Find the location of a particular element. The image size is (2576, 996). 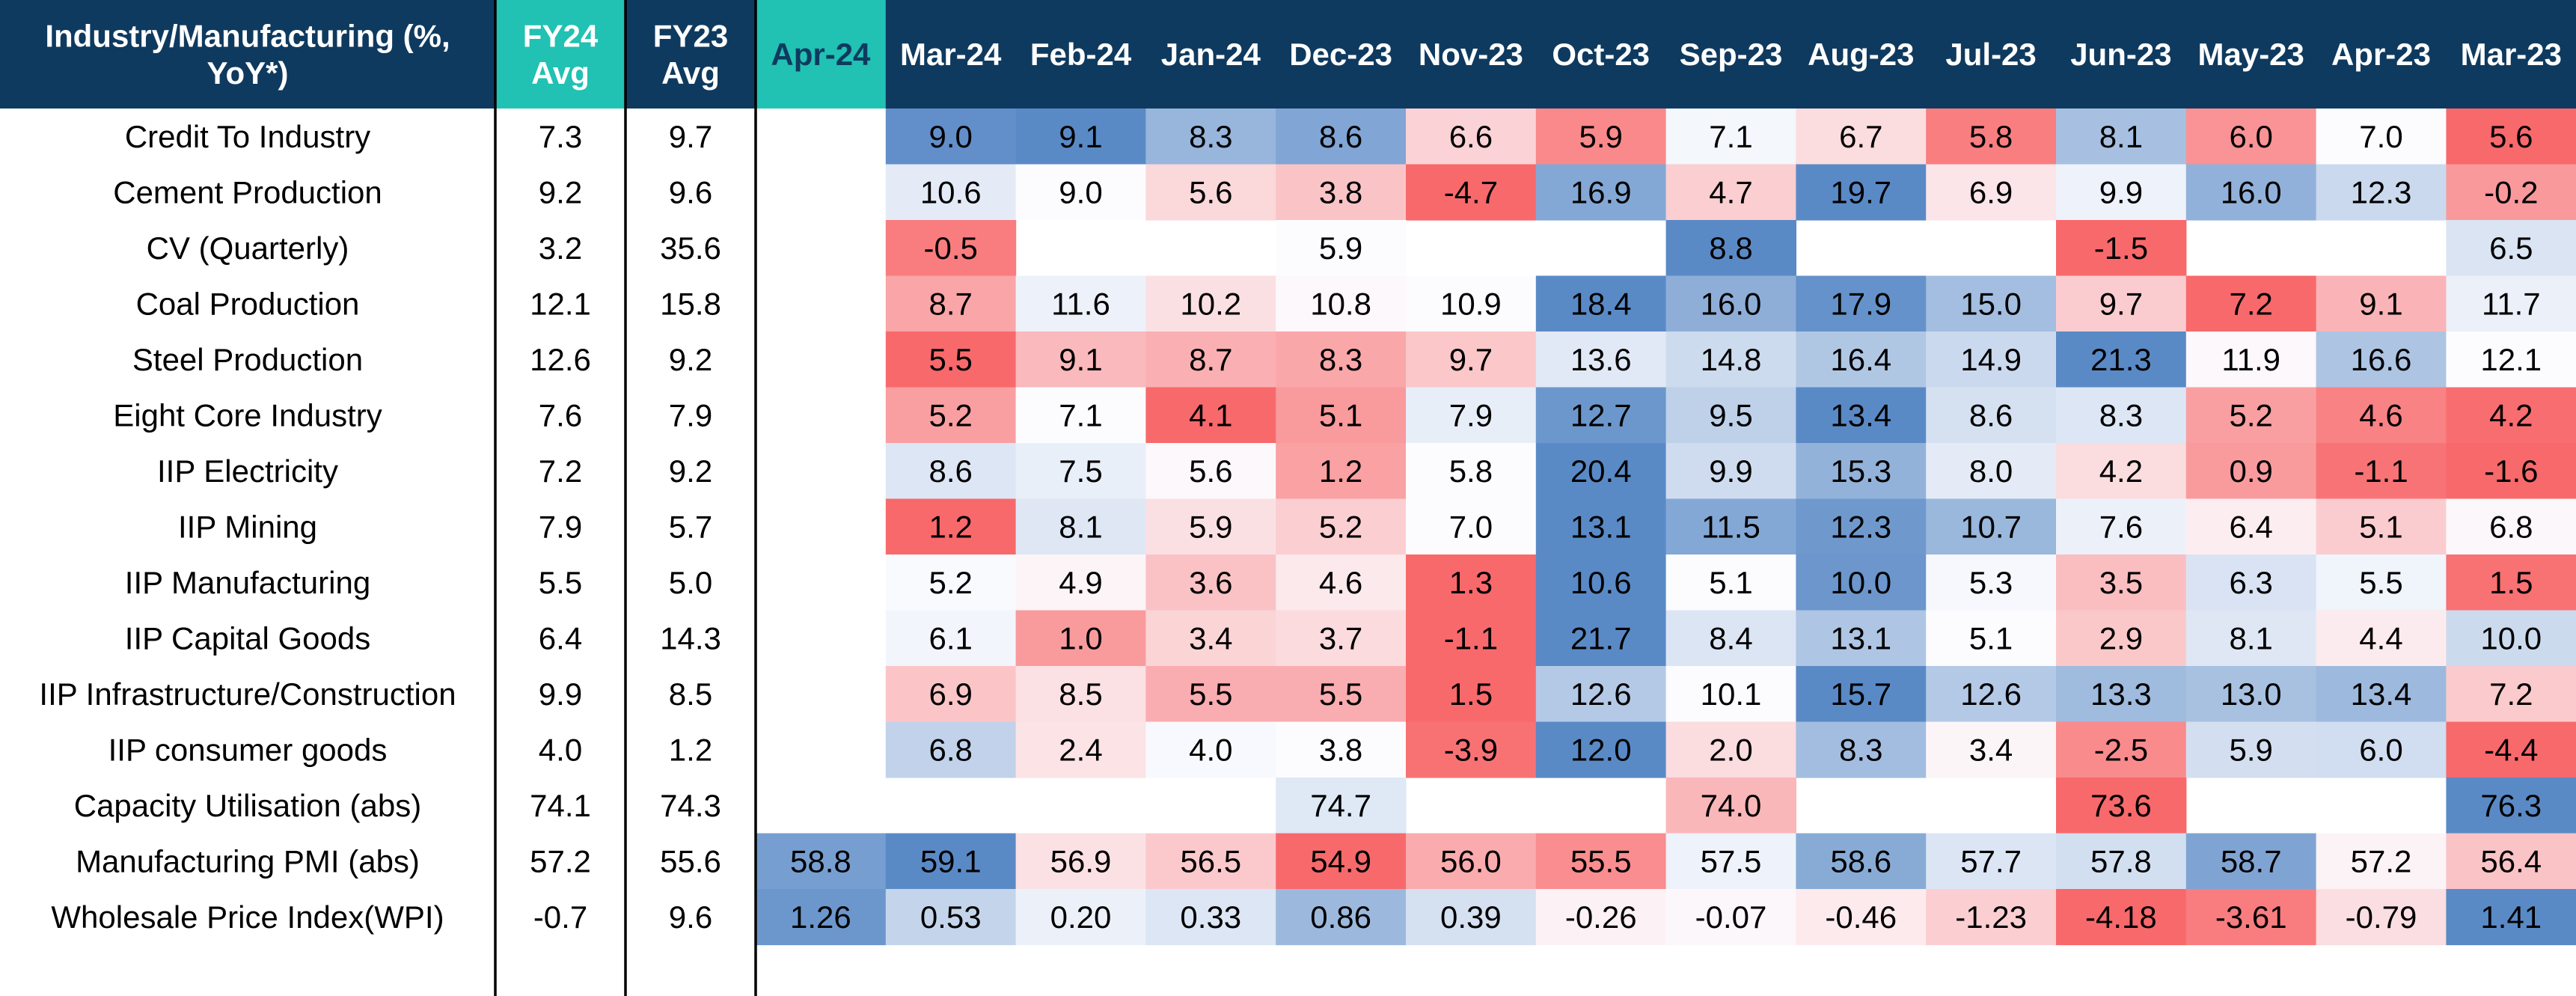

heatmap-cell-value: 74.7 is located at coordinates (1340, 805).